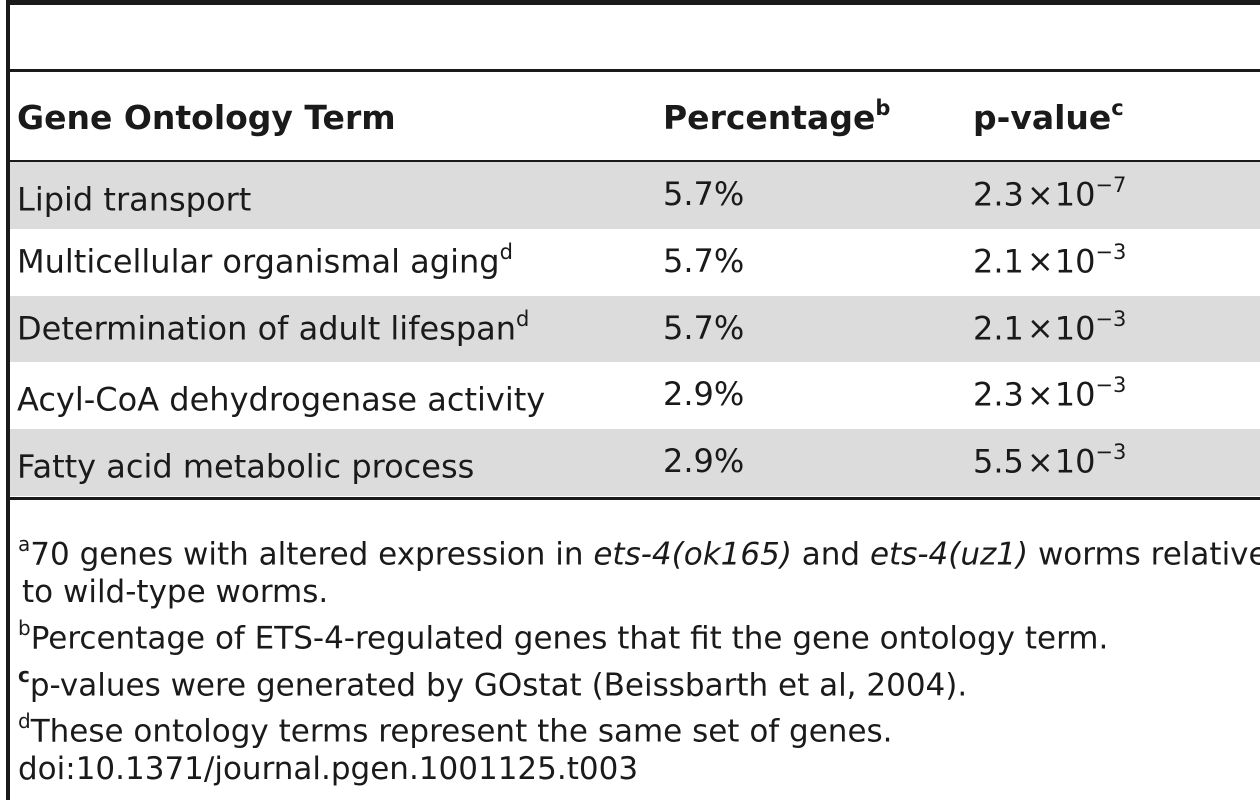 This screenshot has height=800, width=1260. Describe the element at coordinates (1048, 116) in the screenshot. I see `header-p-value: p-valuec` at that location.